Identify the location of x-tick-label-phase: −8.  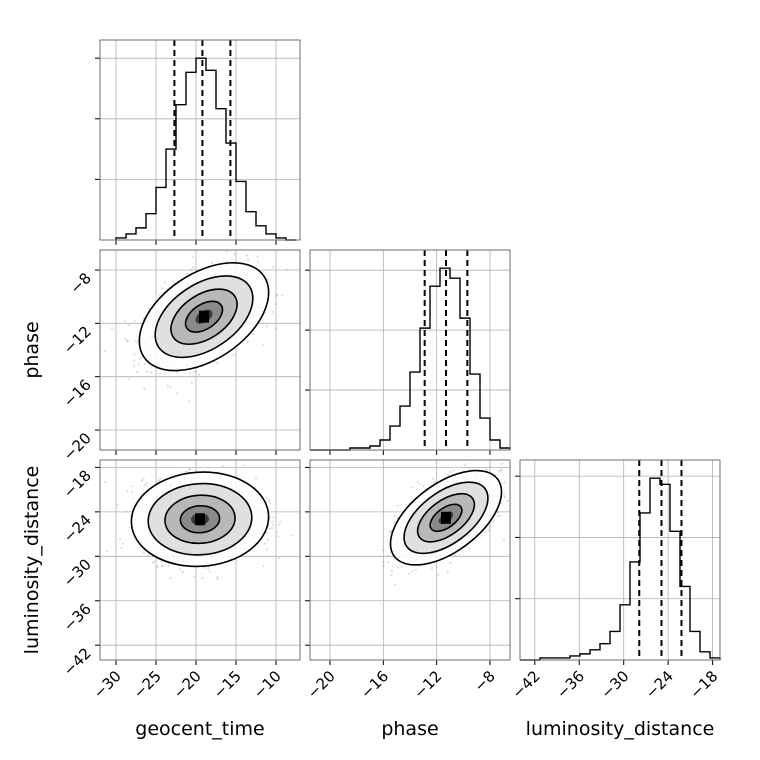
(484, 681).